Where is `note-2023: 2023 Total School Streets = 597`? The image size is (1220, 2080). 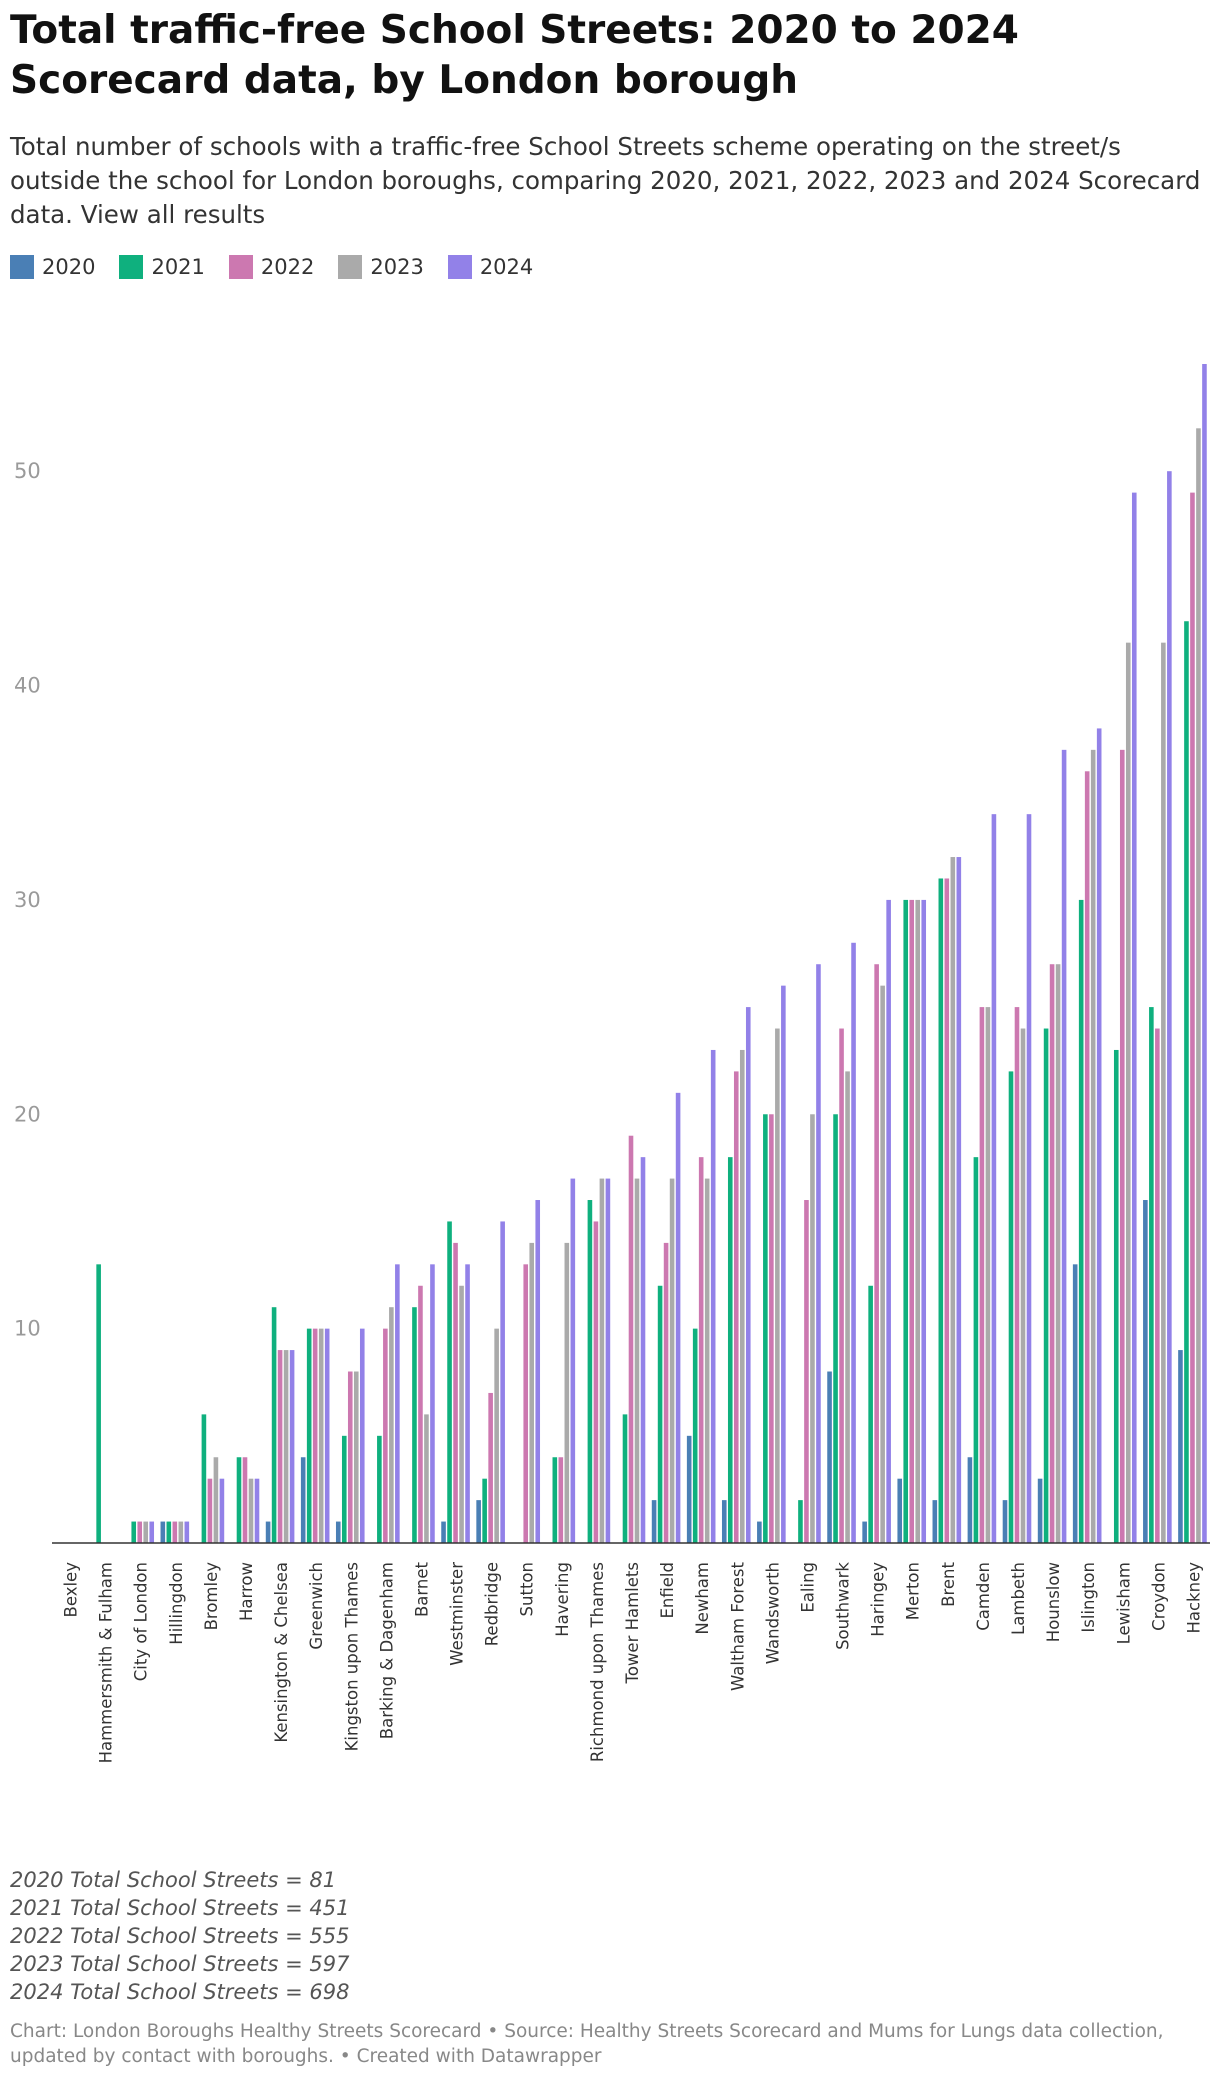
note-2023: 2023 Total School Streets = 597 is located at coordinates (180, 1964).